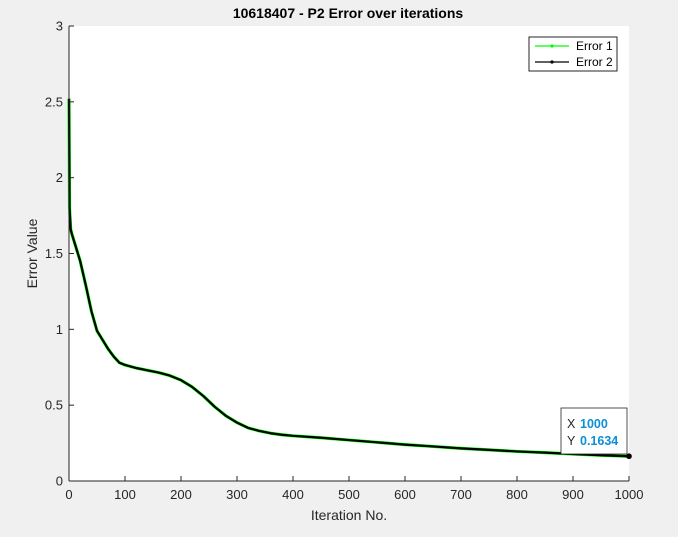 The height and width of the screenshot is (537, 678). What do you see at coordinates (348, 13) in the screenshot?
I see `chart-title: 10618407 - P2 Error over iterations` at bounding box center [348, 13].